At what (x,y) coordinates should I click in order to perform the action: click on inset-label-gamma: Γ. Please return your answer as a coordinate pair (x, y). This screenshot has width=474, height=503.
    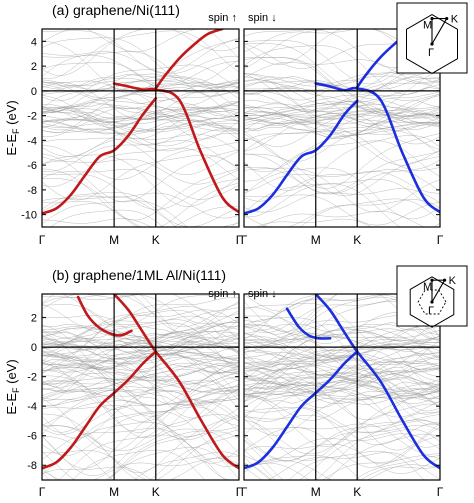
    Looking at the image, I should click on (431, 311).